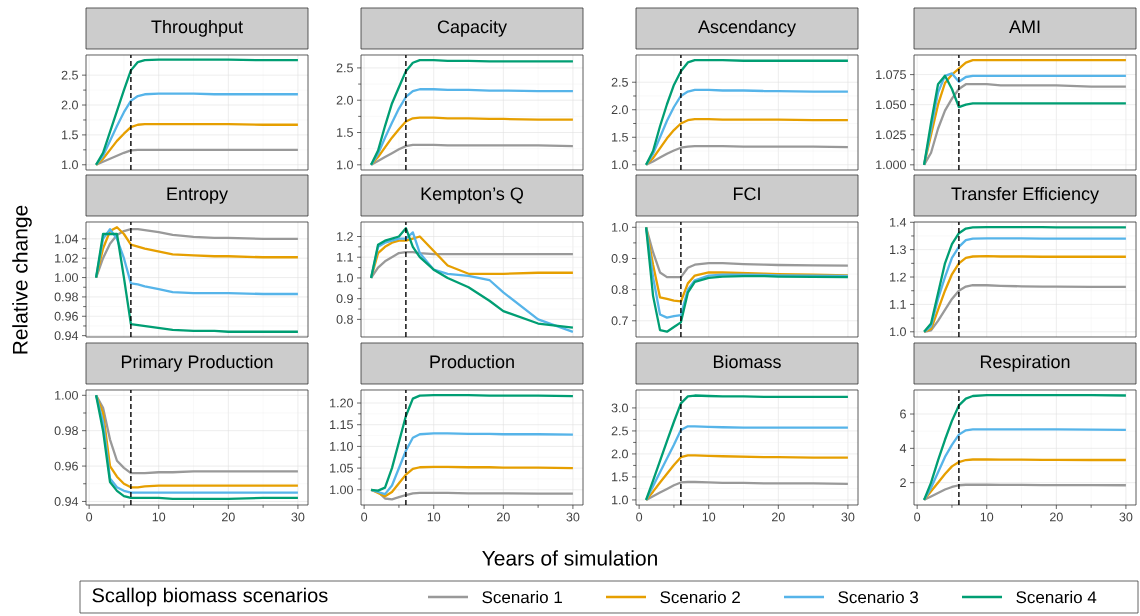  I want to click on y-tick-label: 1.05, so click(341, 468).